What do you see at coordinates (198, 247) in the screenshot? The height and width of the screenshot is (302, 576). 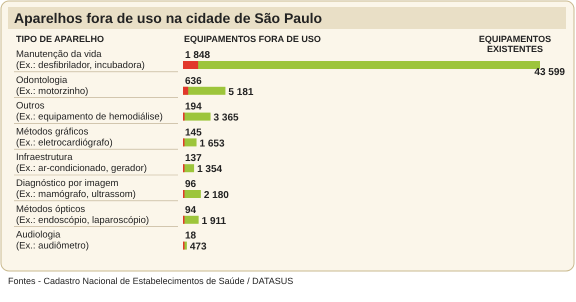 I see `data-label: 473` at bounding box center [198, 247].